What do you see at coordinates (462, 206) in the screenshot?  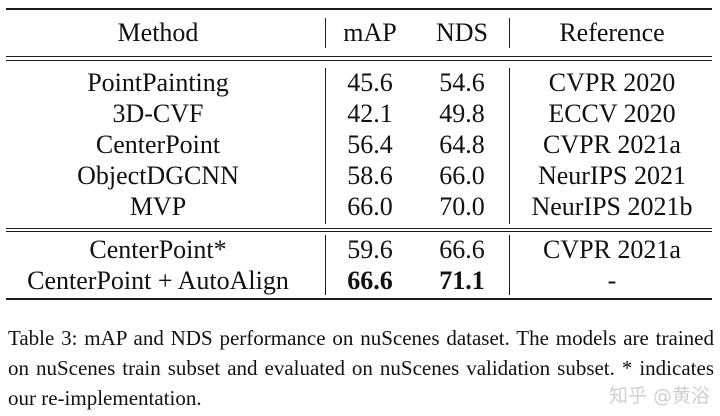 I see `row-nds: 70.0` at bounding box center [462, 206].